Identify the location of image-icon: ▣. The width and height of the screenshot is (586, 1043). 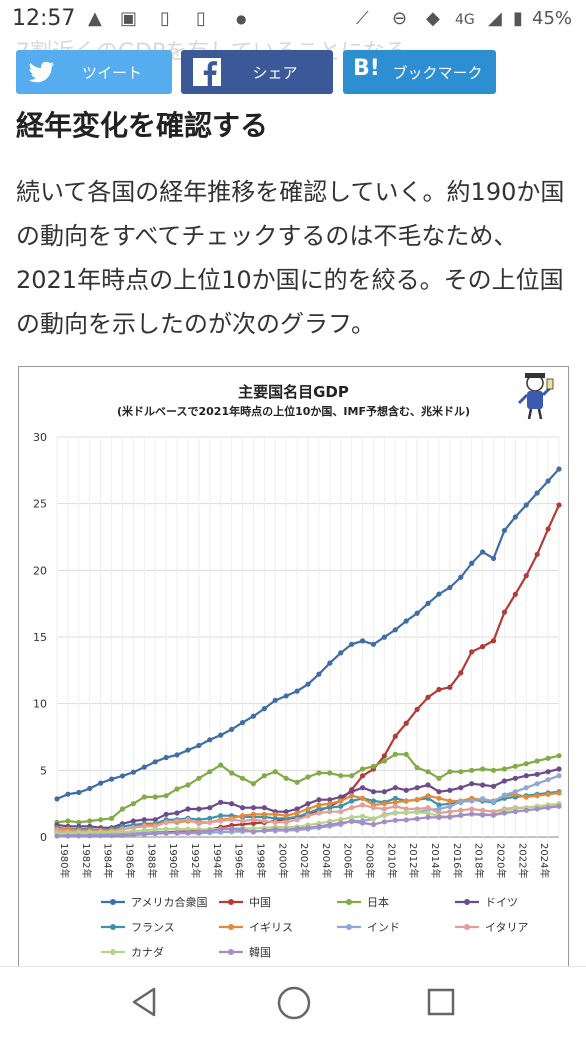
(129, 18).